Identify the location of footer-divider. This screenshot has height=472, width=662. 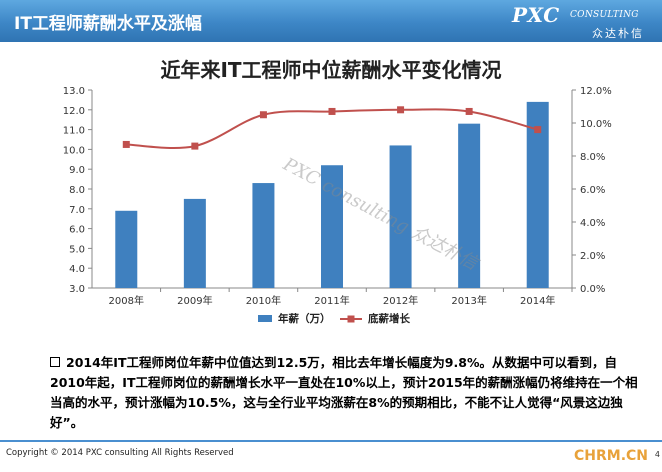
(331, 441).